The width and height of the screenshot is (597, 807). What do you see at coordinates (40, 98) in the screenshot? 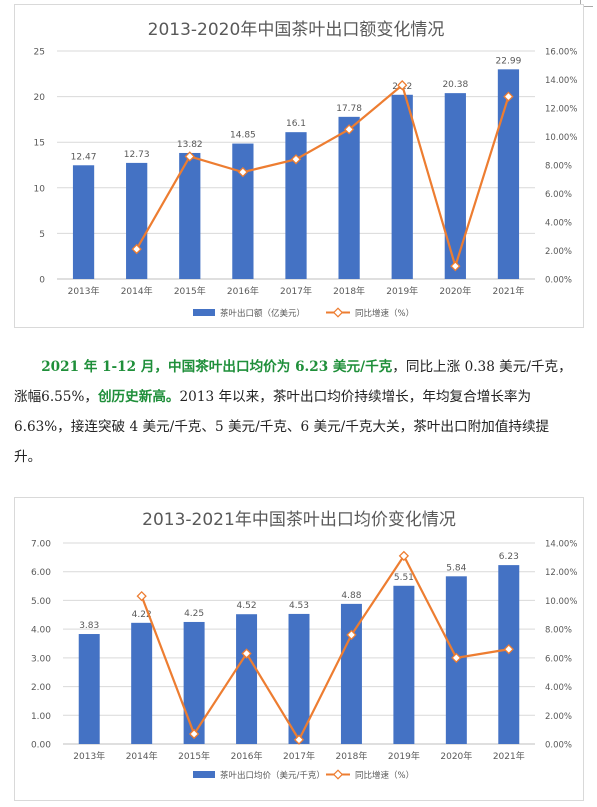
I see `y-tick-label: 20` at bounding box center [40, 98].